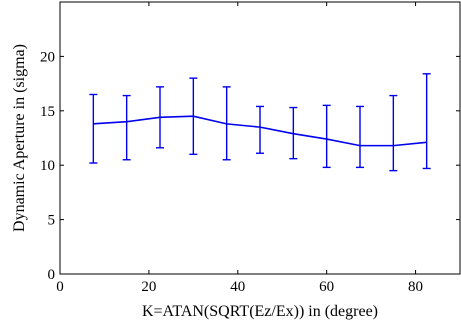 This screenshot has width=461, height=324. What do you see at coordinates (47, 112) in the screenshot?
I see `y-tick-label: 15` at bounding box center [47, 112].